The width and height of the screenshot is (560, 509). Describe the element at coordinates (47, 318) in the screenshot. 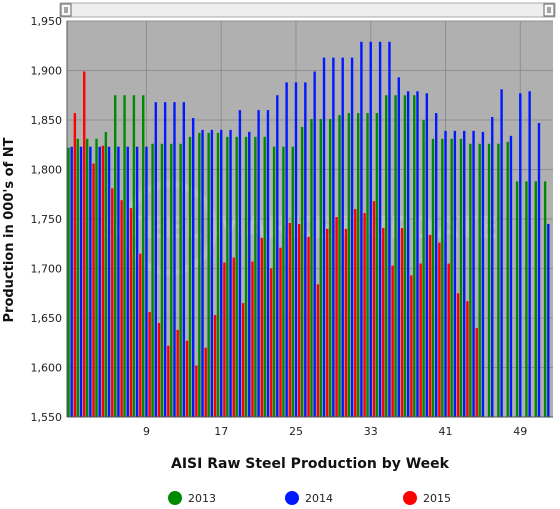

I see `y-tick-label: 1,650` at that location.